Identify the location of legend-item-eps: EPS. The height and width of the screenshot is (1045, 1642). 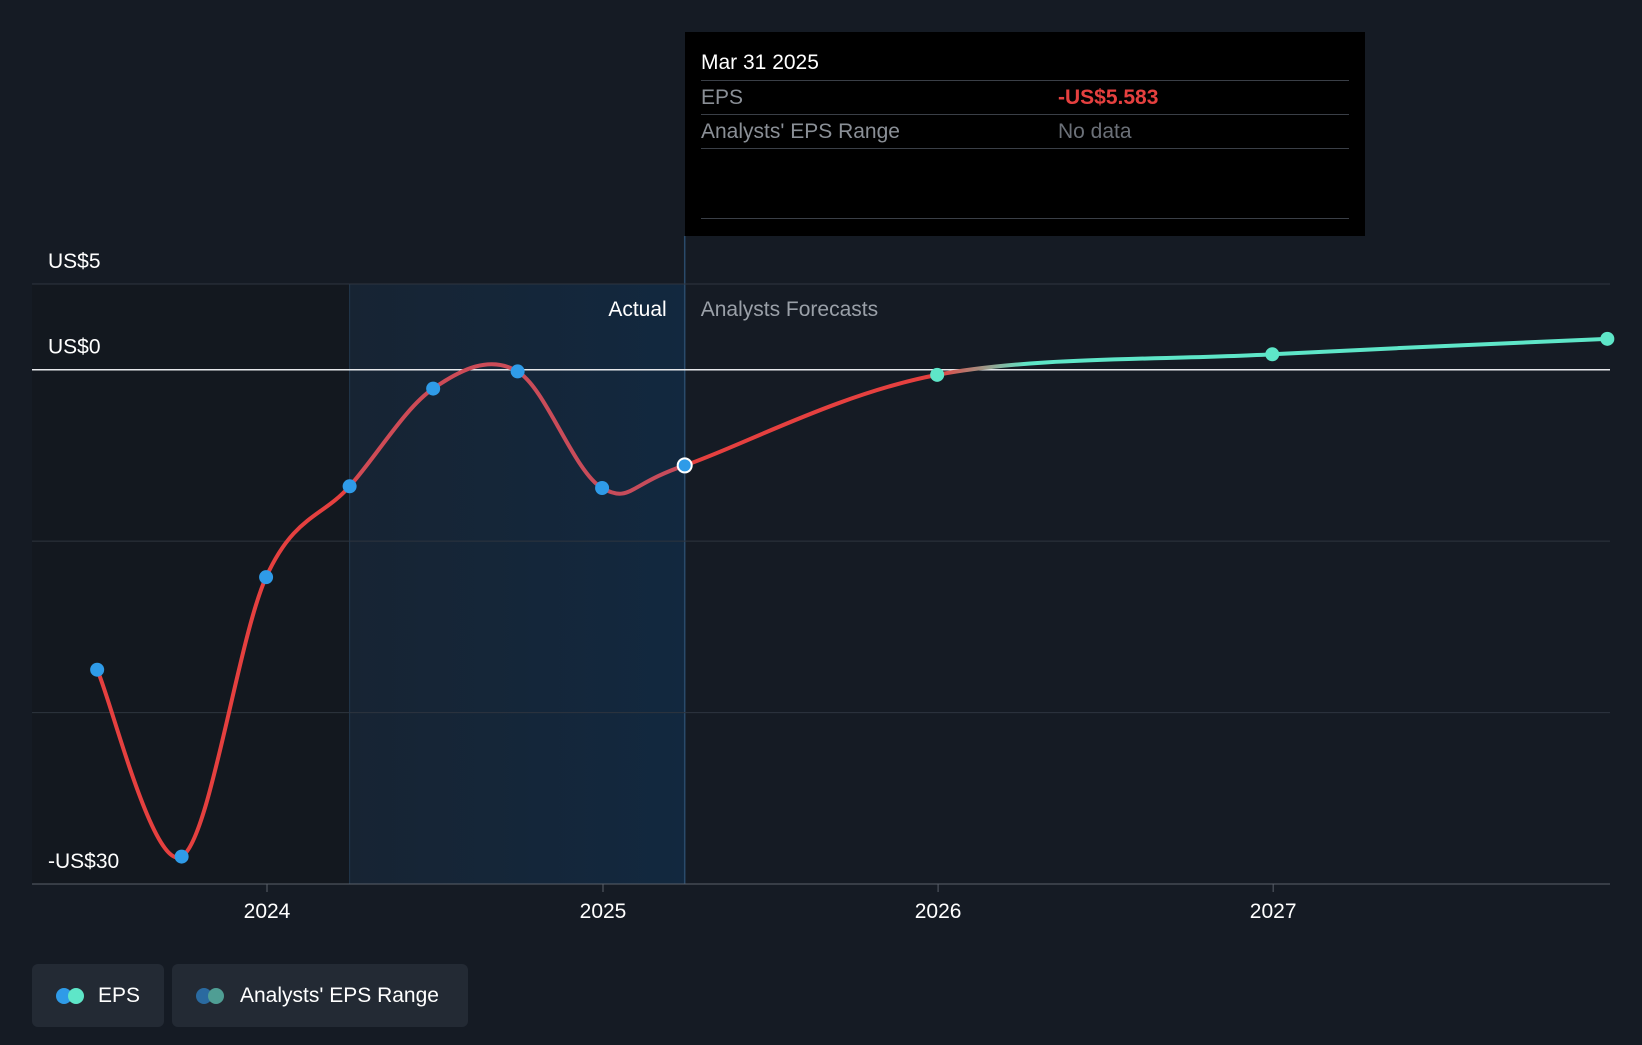
(98, 995).